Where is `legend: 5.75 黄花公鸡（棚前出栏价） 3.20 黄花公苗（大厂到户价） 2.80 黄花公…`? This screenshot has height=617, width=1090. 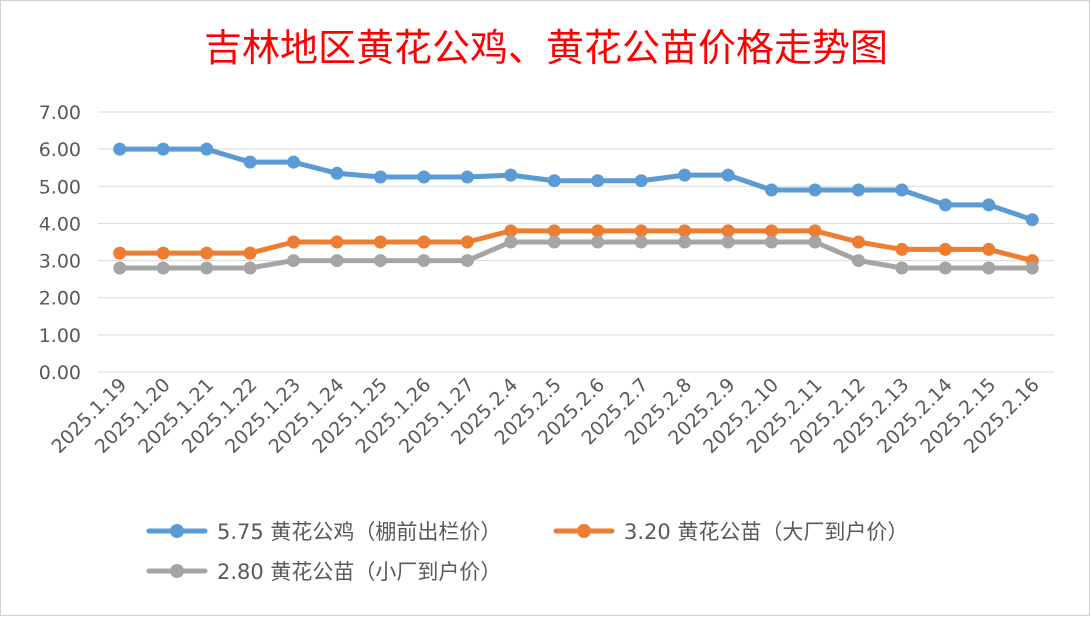
legend: 5.75 黄花公鸡（棚前出栏价） 3.20 黄花公苗（大厂到户价） 2.80 黄花公… is located at coordinates (527, 552).